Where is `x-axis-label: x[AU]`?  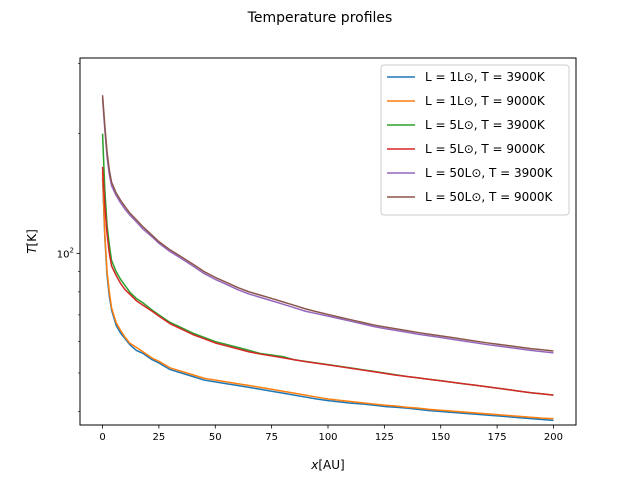
x-axis-label: x[AU] is located at coordinates (327, 465).